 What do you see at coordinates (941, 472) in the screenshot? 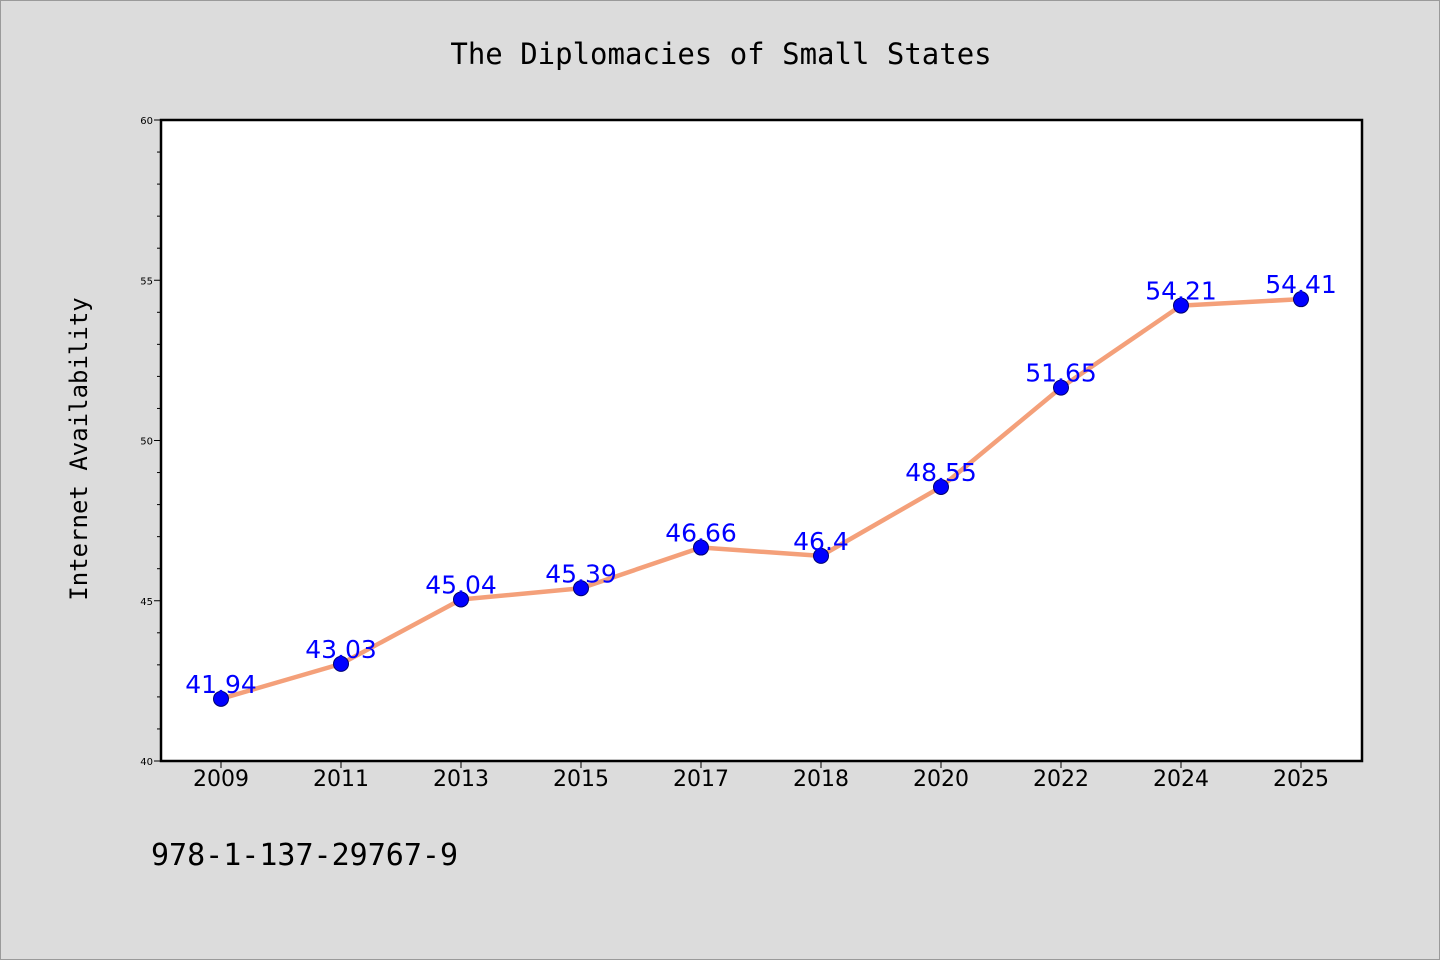
I see `data-label: 48.55` at bounding box center [941, 472].